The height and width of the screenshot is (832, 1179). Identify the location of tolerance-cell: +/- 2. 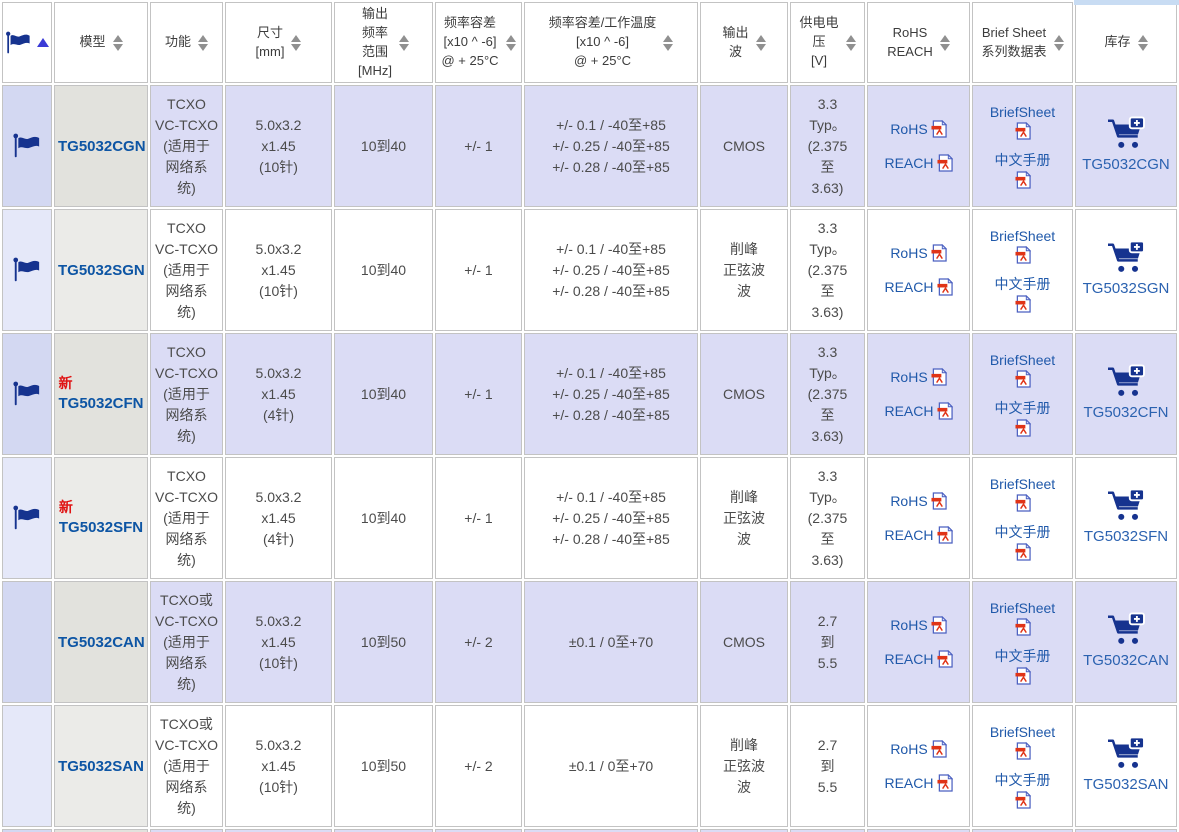
(478, 766).